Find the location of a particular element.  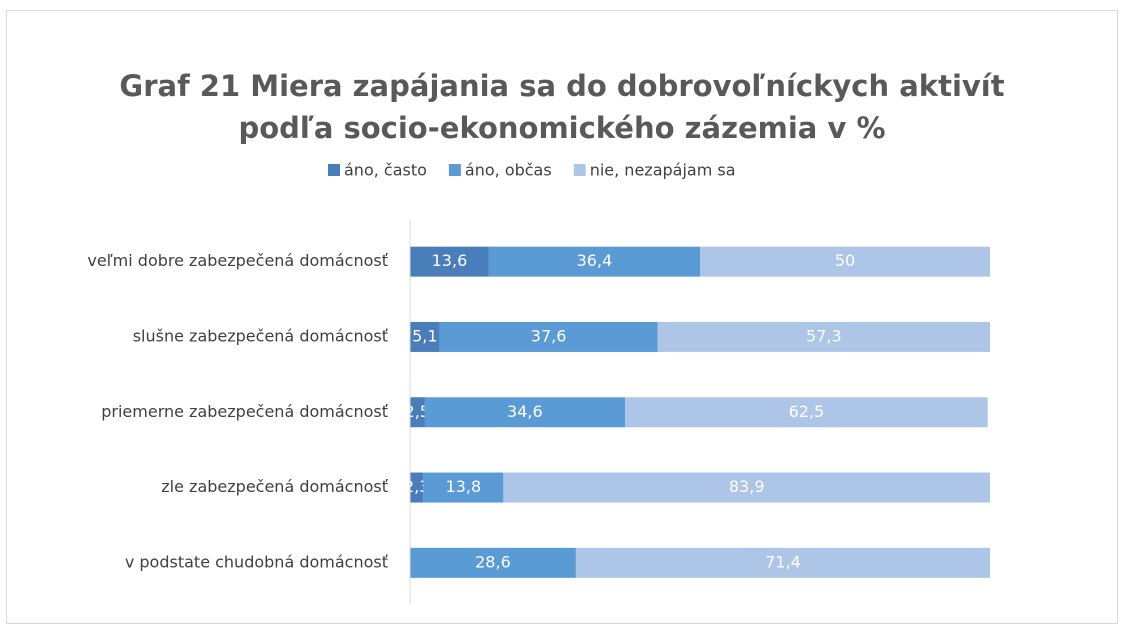

value-label: 62,5 is located at coordinates (807, 411).